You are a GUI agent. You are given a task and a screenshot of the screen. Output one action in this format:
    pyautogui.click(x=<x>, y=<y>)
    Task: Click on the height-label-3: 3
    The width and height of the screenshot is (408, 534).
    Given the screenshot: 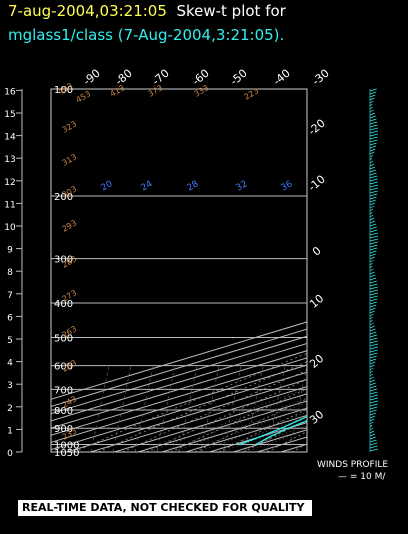 What is the action you would take?
    pyautogui.click(x=10, y=386)
    